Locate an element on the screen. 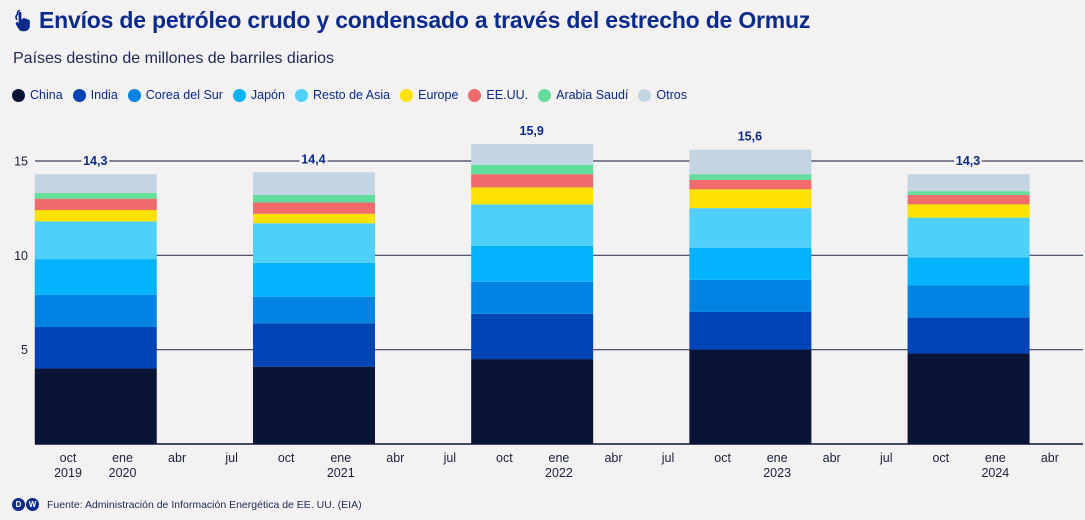  legend-label: Arabia Saudí is located at coordinates (592, 95).